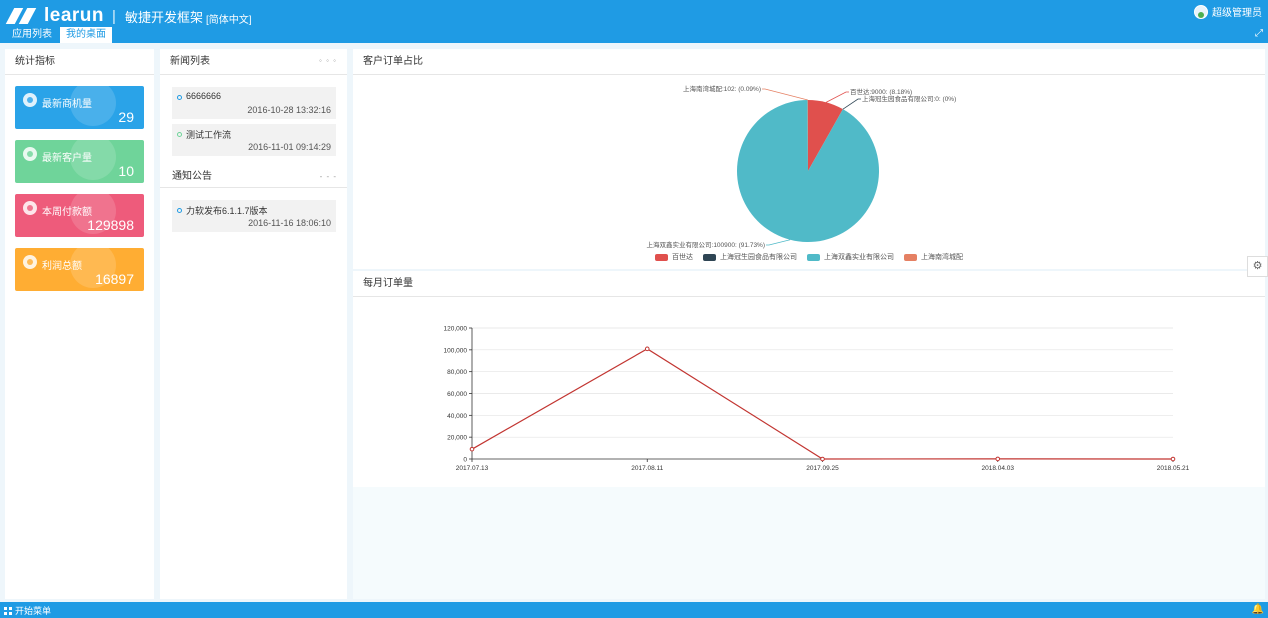 Image resolution: width=1268 pixels, height=618 pixels. What do you see at coordinates (289, 110) in the screenshot?
I see `news-item-date: 2016-10-28 13:32:16` at bounding box center [289, 110].